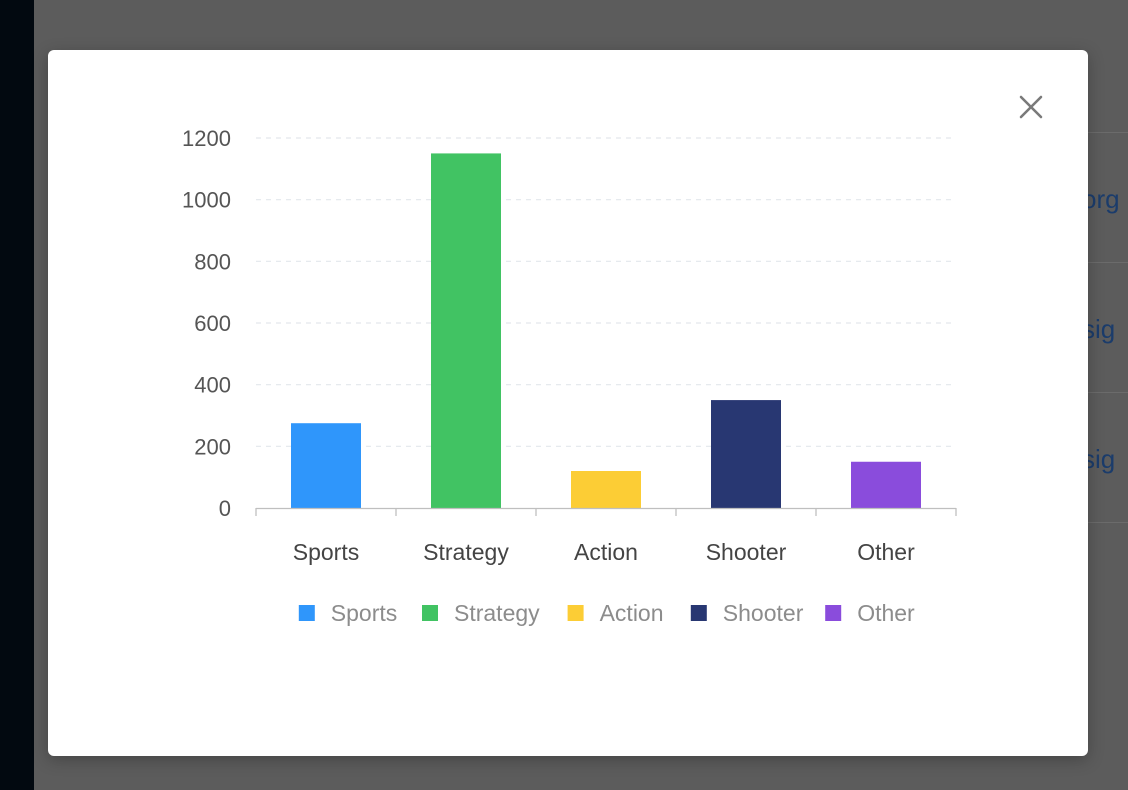 The width and height of the screenshot is (1128, 790). Describe the element at coordinates (326, 552) in the screenshot. I see `x-tick-label: Sports` at that location.